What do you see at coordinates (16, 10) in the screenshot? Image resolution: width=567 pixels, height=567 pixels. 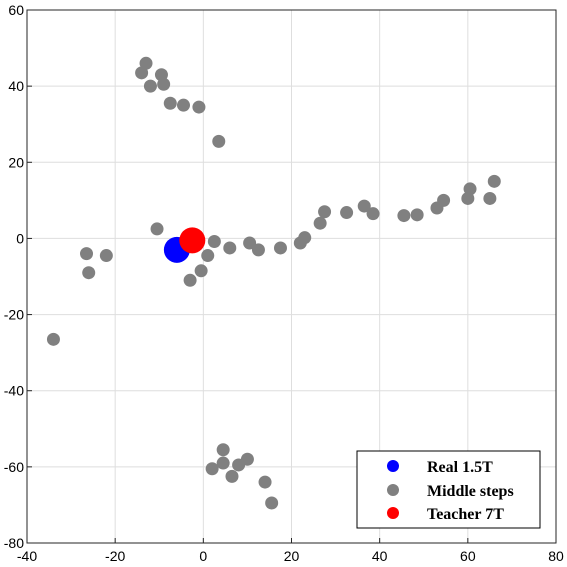 I see `y-tick-label: 60` at bounding box center [16, 10].